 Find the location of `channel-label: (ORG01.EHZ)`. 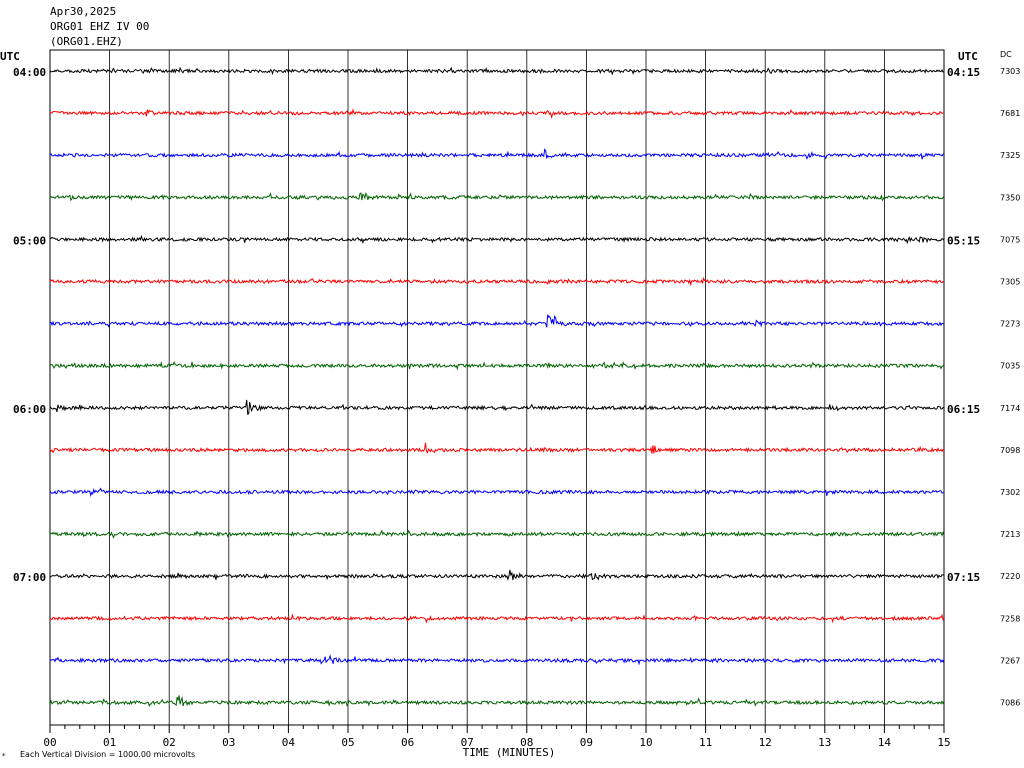

channel-label: (ORG01.EHZ) is located at coordinates (86, 41).